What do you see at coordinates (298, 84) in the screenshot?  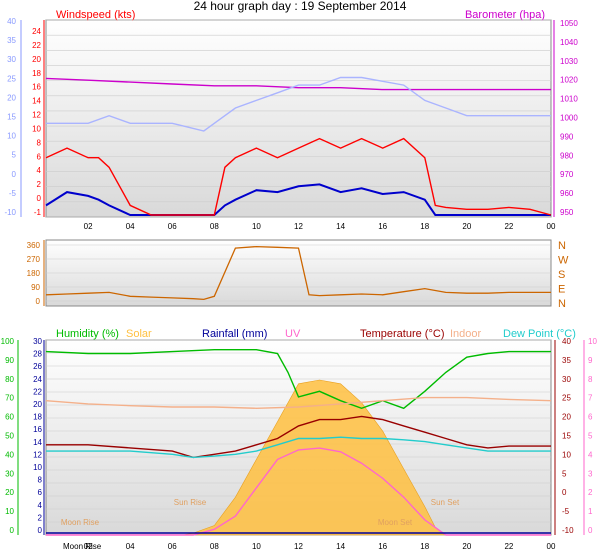 I see `barometer-line` at bounding box center [298, 84].